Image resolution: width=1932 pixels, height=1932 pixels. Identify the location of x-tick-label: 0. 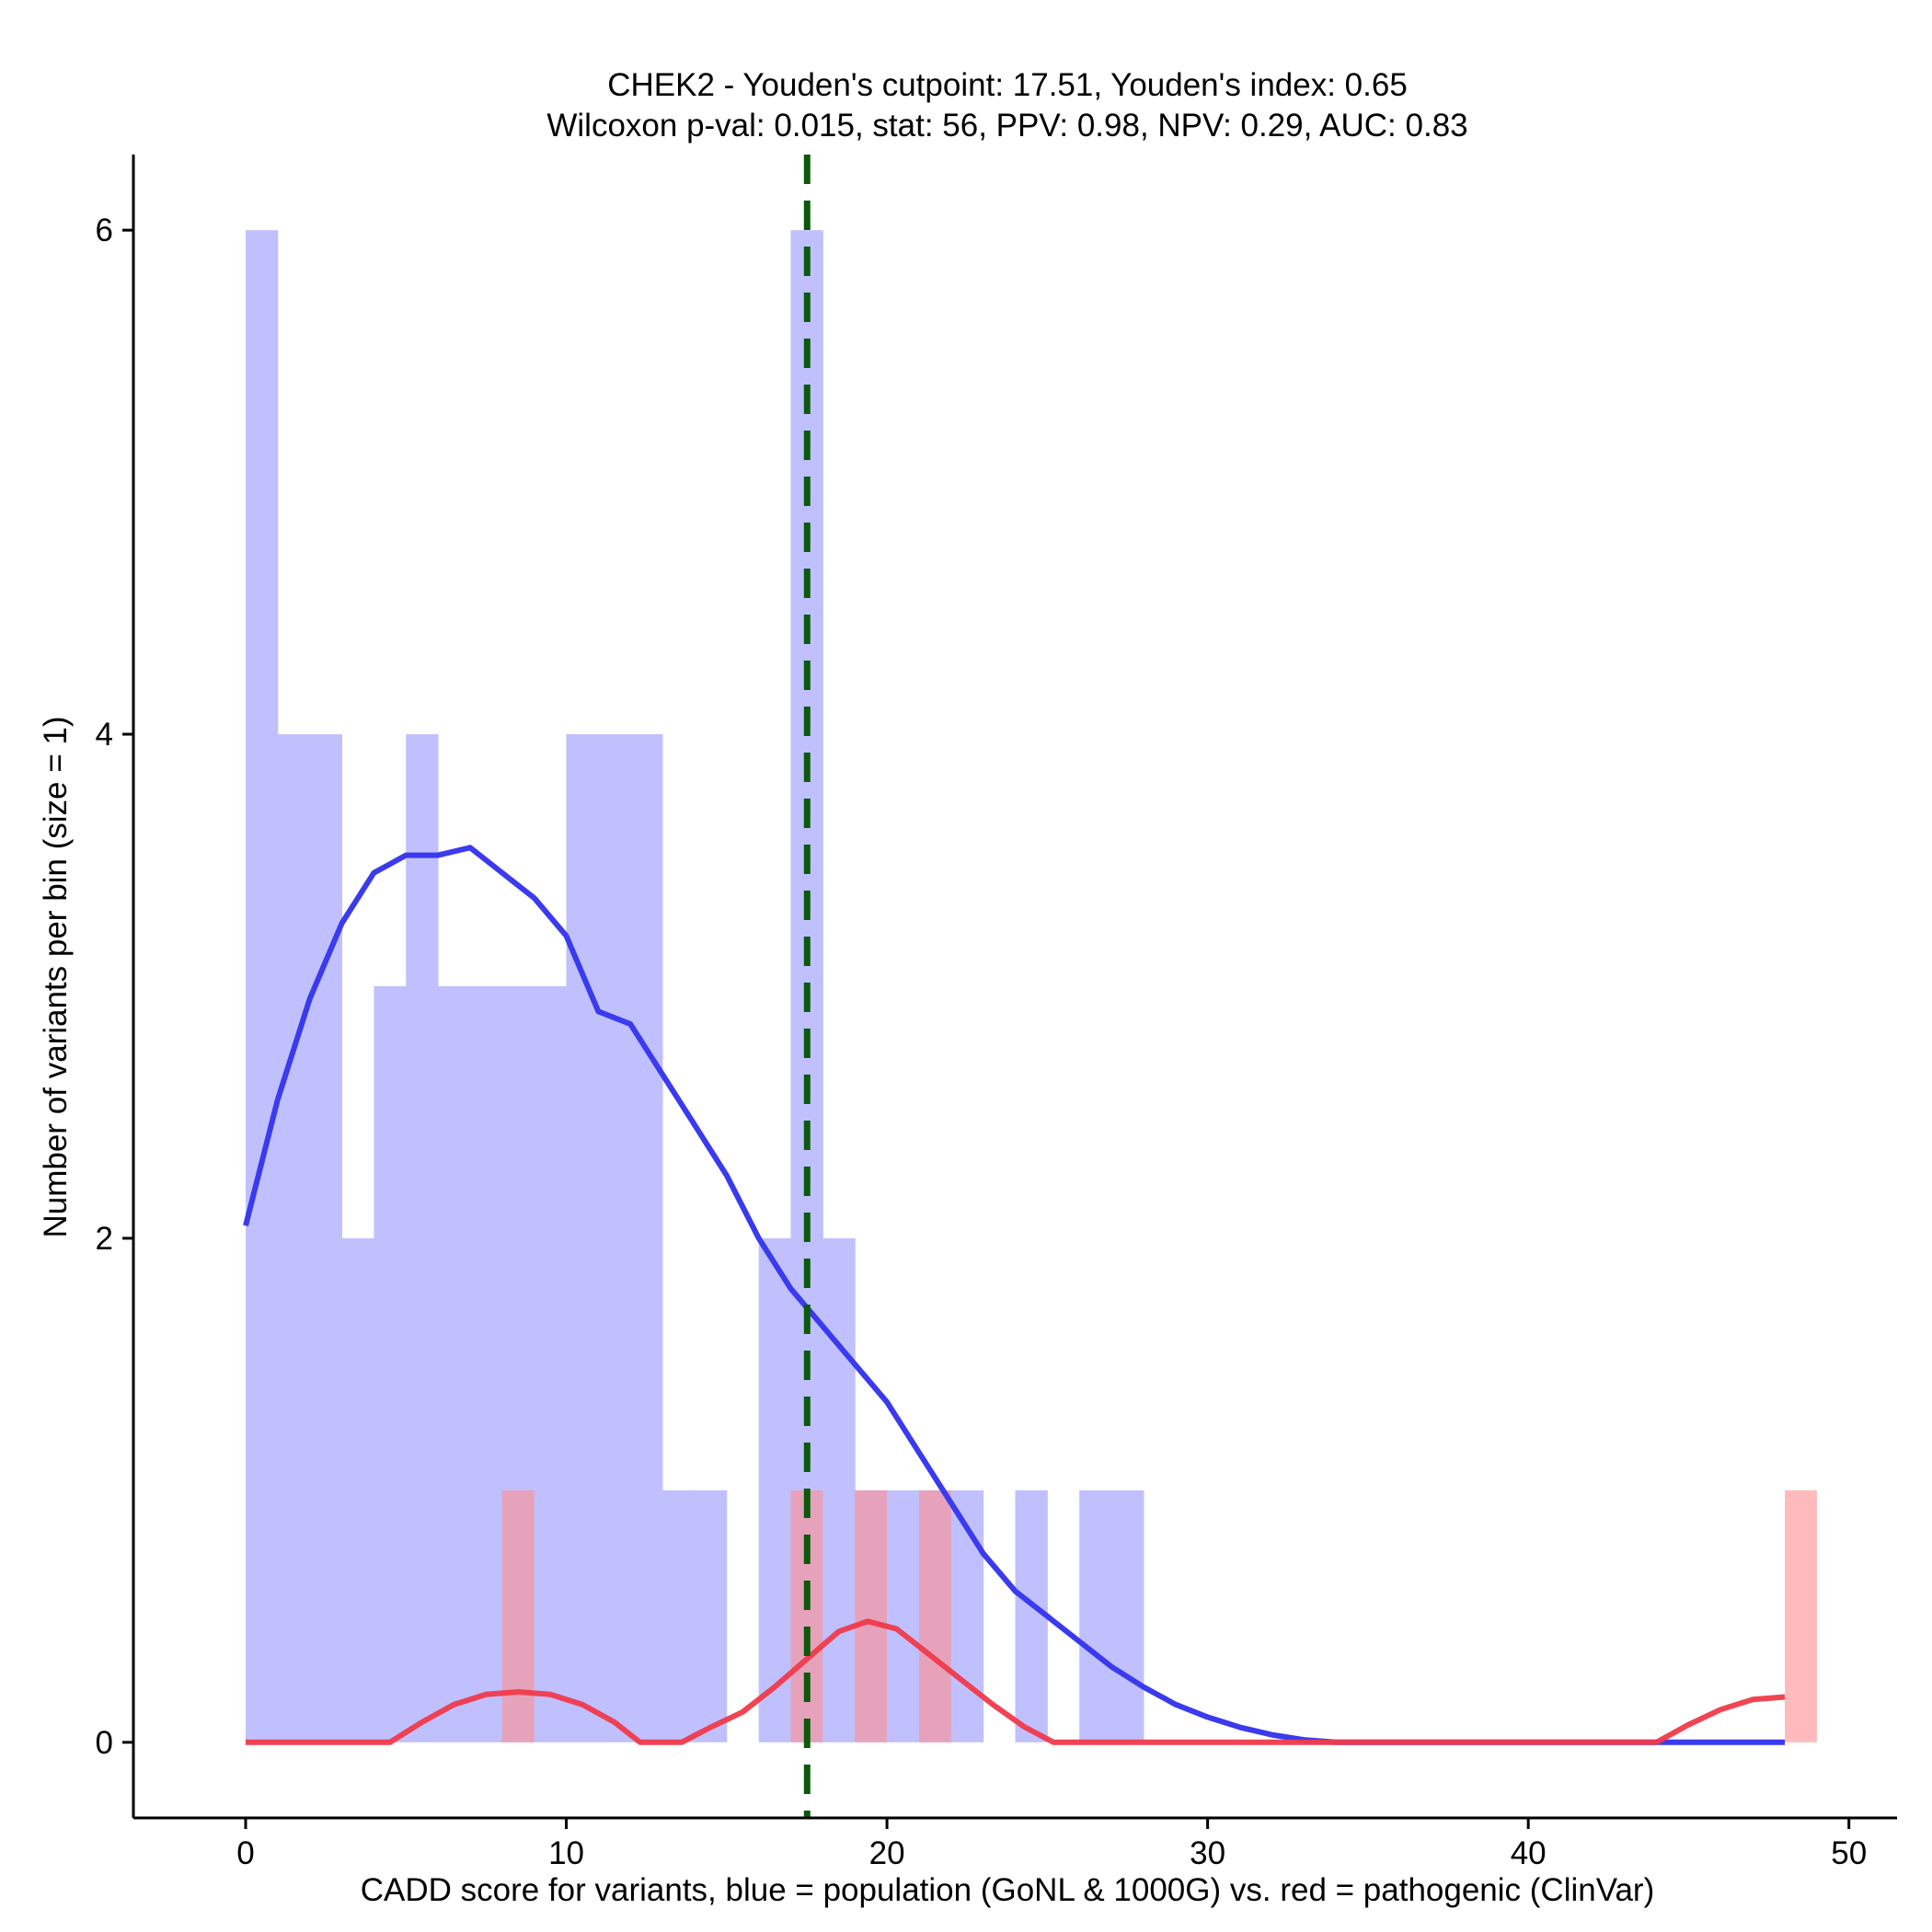
(245, 1853).